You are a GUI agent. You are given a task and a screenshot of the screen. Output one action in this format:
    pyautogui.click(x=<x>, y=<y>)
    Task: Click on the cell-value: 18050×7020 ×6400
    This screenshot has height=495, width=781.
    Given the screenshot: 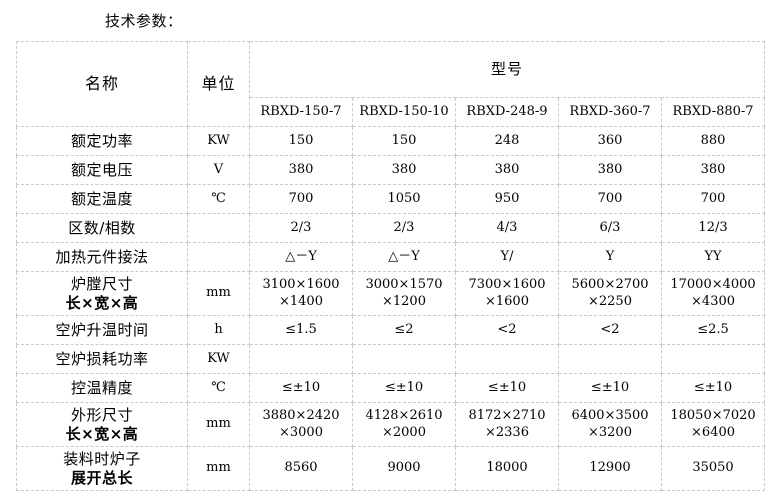 What is the action you would take?
    pyautogui.click(x=713, y=424)
    